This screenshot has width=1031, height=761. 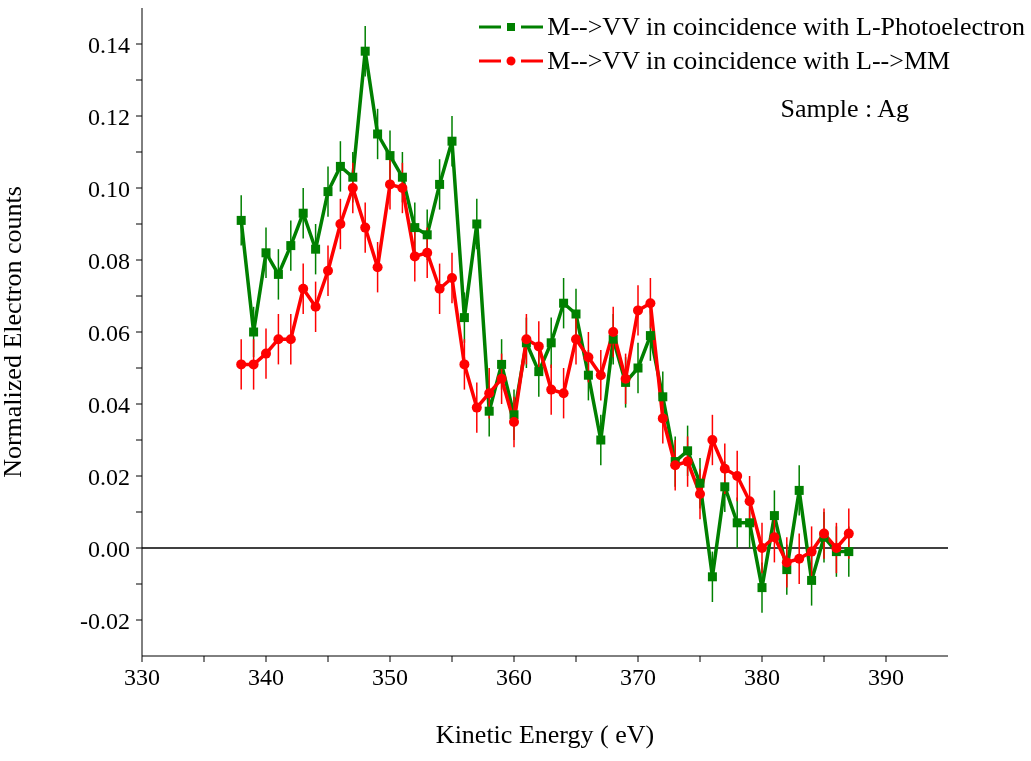 What do you see at coordinates (266, 677) in the screenshot?
I see `x-tick-label: 340` at bounding box center [266, 677].